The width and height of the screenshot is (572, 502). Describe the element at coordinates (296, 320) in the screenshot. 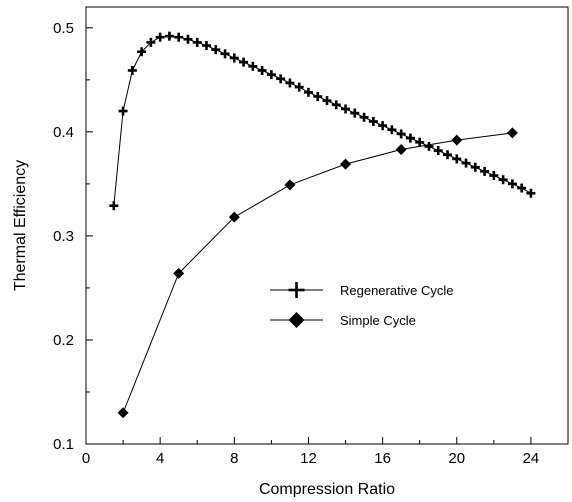

I see `legend-marker-diamond` at that location.